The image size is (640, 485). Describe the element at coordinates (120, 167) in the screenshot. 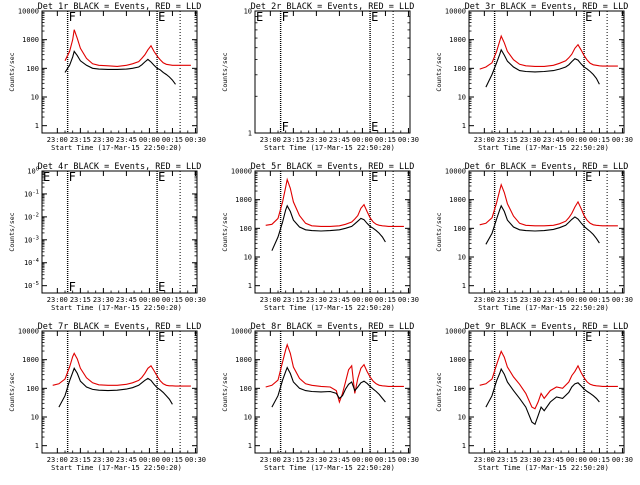

I see `panel-title: Det 4r BLACK = Events, RED = LLD` at that location.